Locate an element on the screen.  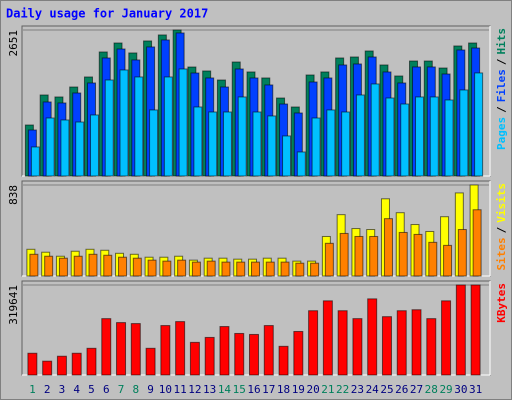
x-tick-label: 13 is located at coordinates (209, 389).